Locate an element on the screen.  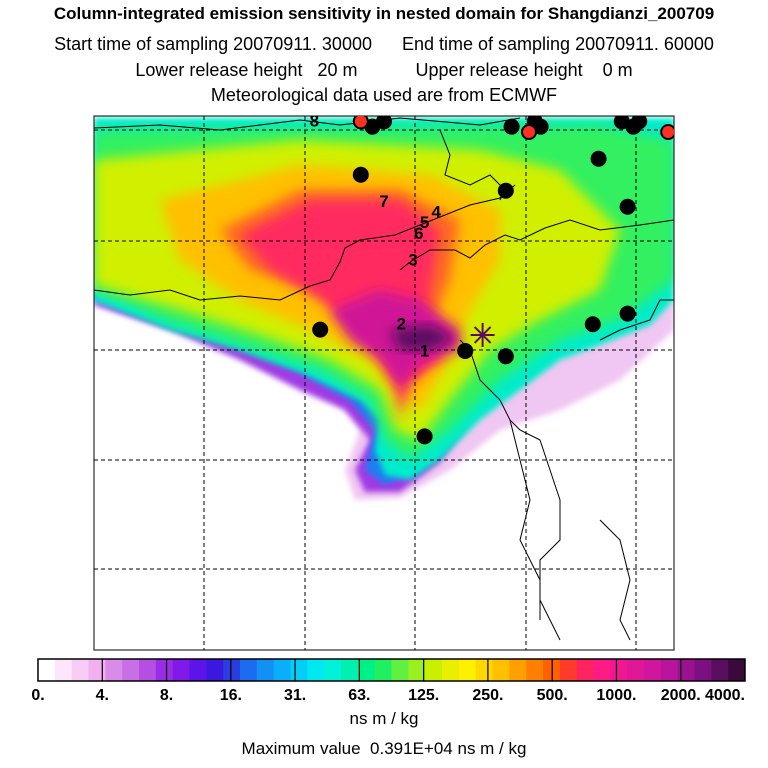
colorbar-tick-label: 8. is located at coordinates (166, 695).